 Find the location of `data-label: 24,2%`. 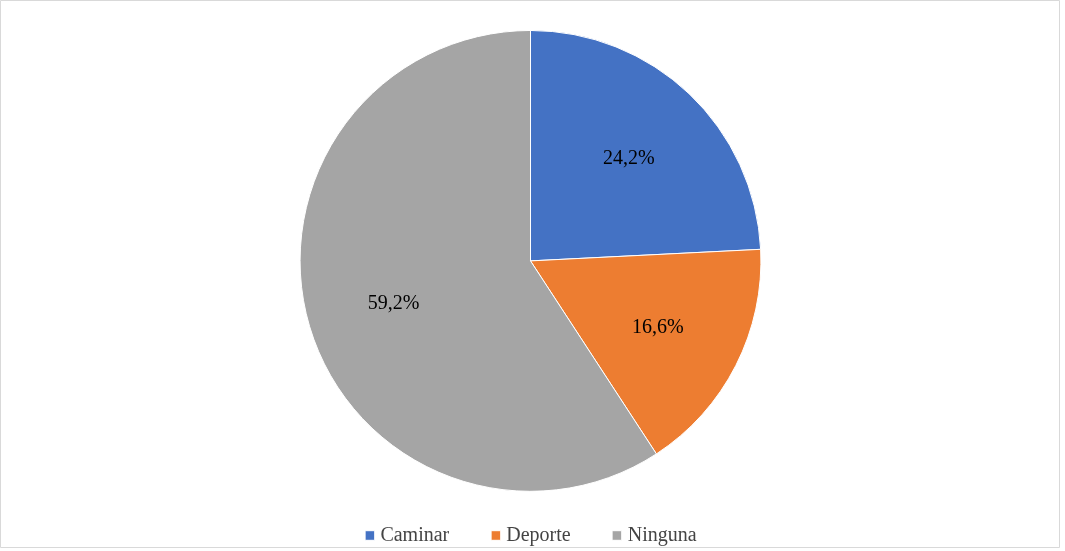

data-label: 24,2% is located at coordinates (629, 157).